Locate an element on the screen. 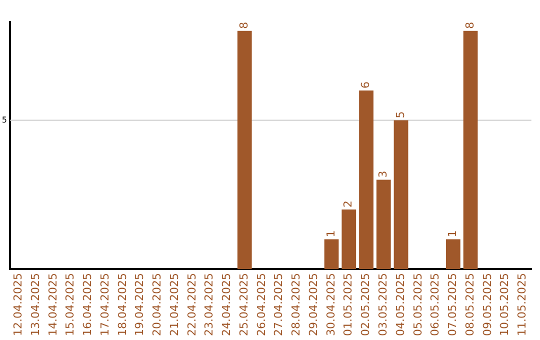 This screenshot has height=340, width=540. x-tick-label: 29.04.2025 is located at coordinates (313, 304).